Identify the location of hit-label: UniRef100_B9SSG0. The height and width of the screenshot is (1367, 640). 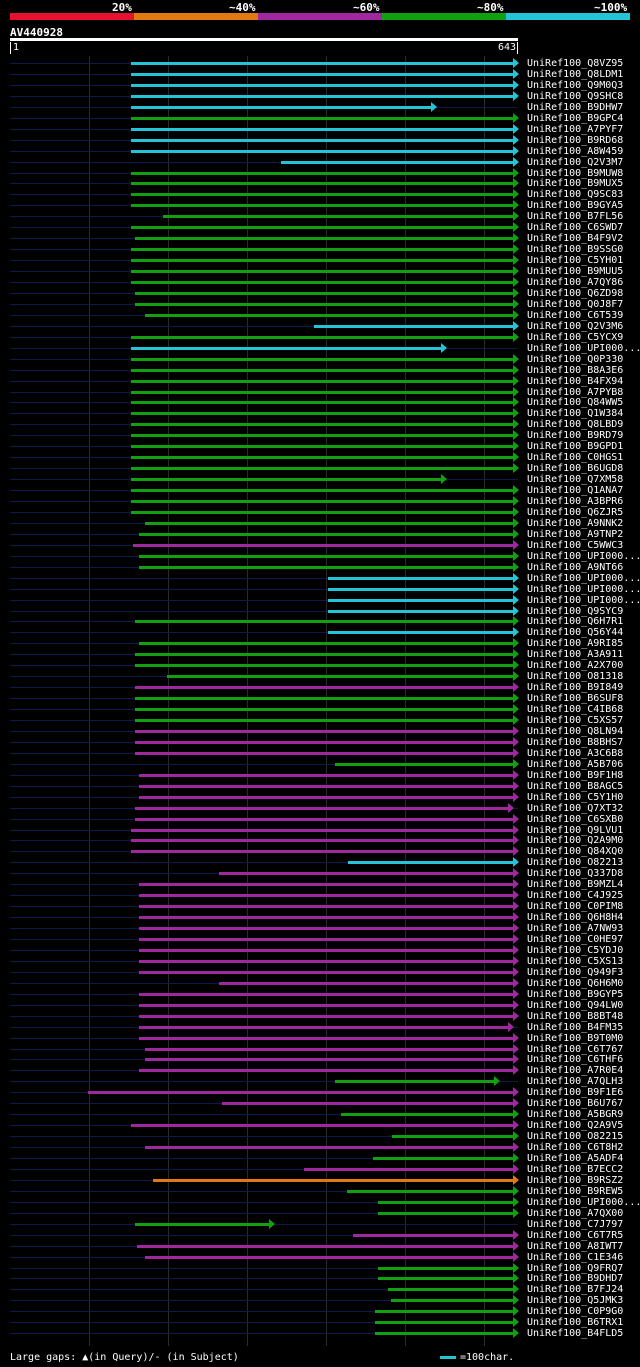
(575, 250).